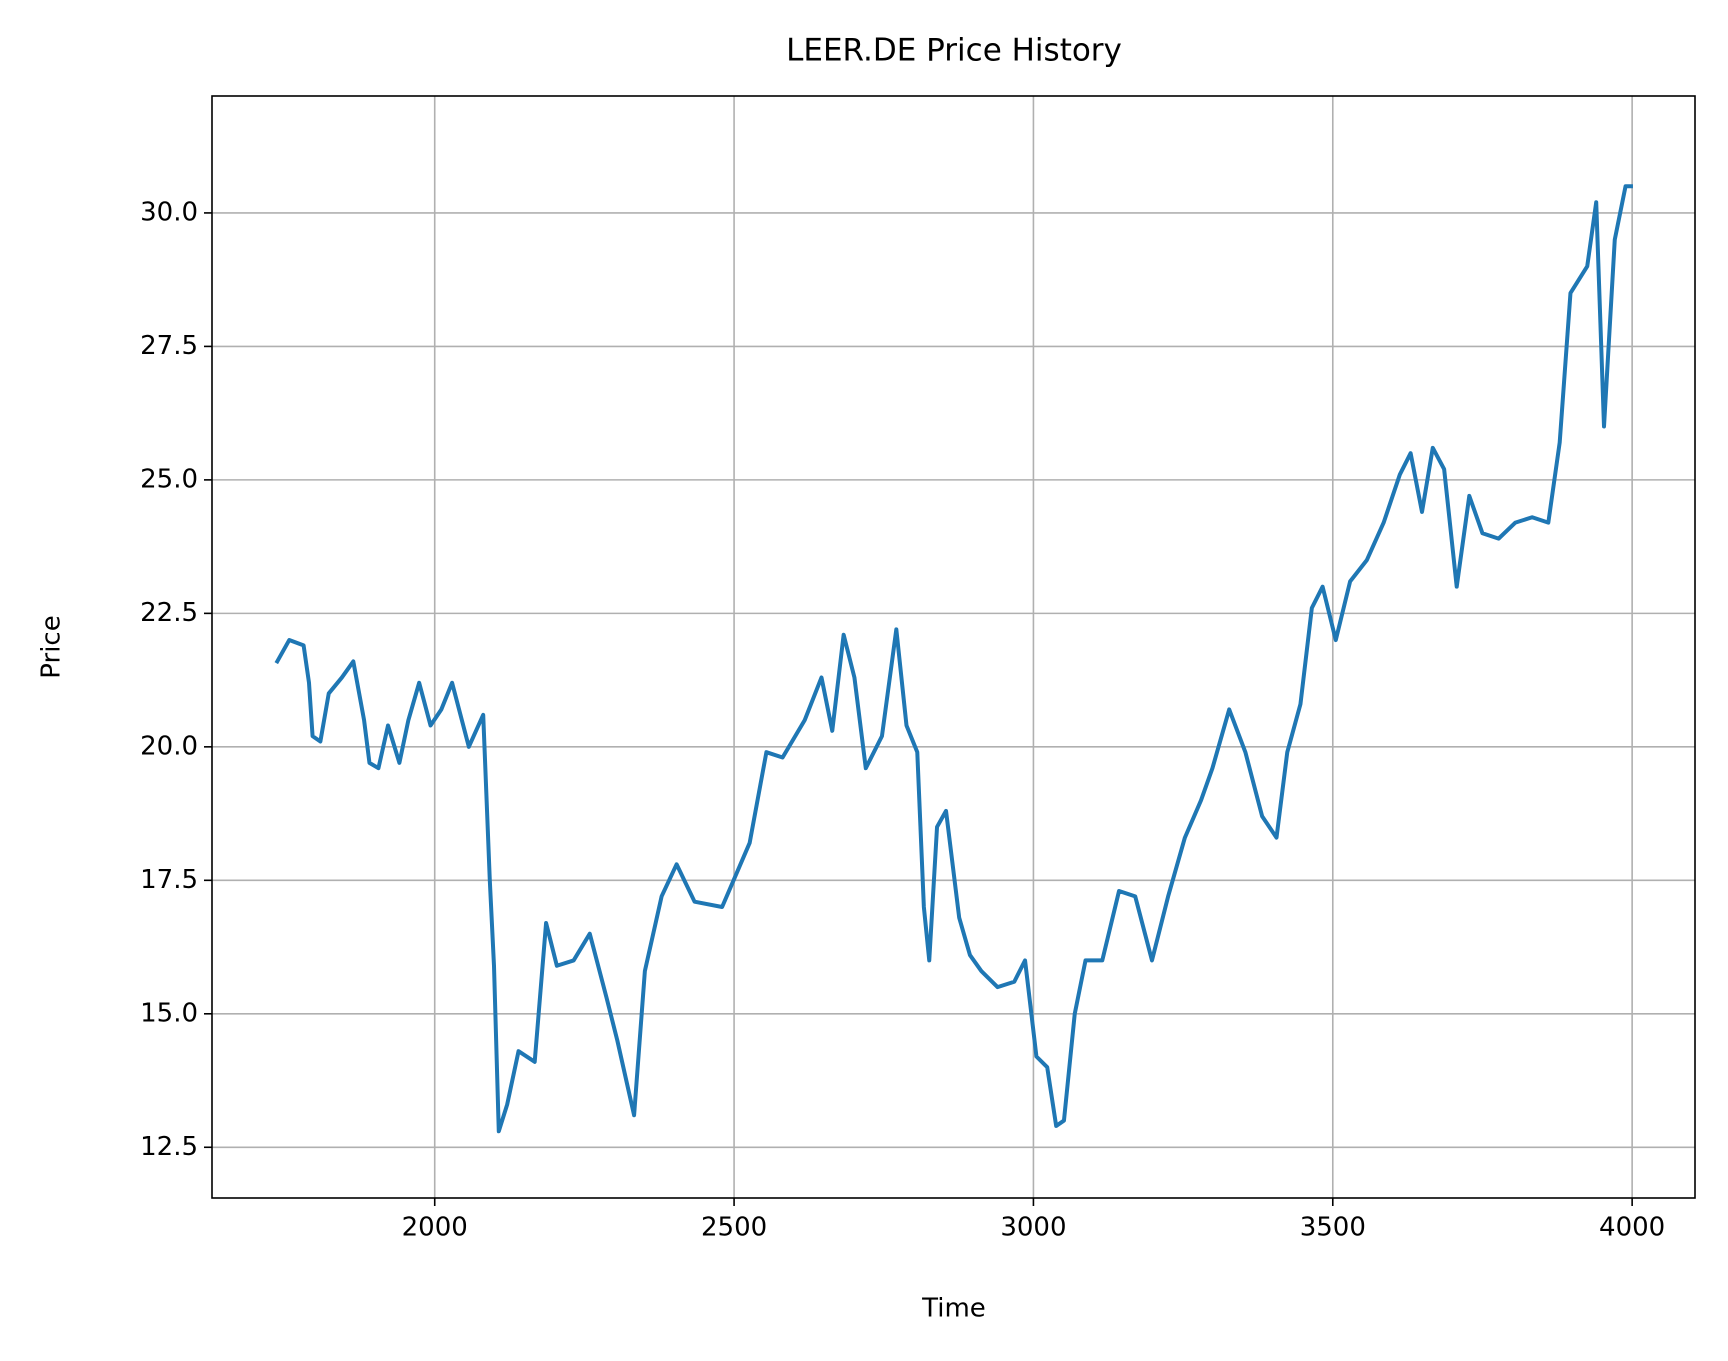 The height and width of the screenshot is (1361, 1728). What do you see at coordinates (169, 880) in the screenshot?
I see `y-tick-label: 17.5` at bounding box center [169, 880].